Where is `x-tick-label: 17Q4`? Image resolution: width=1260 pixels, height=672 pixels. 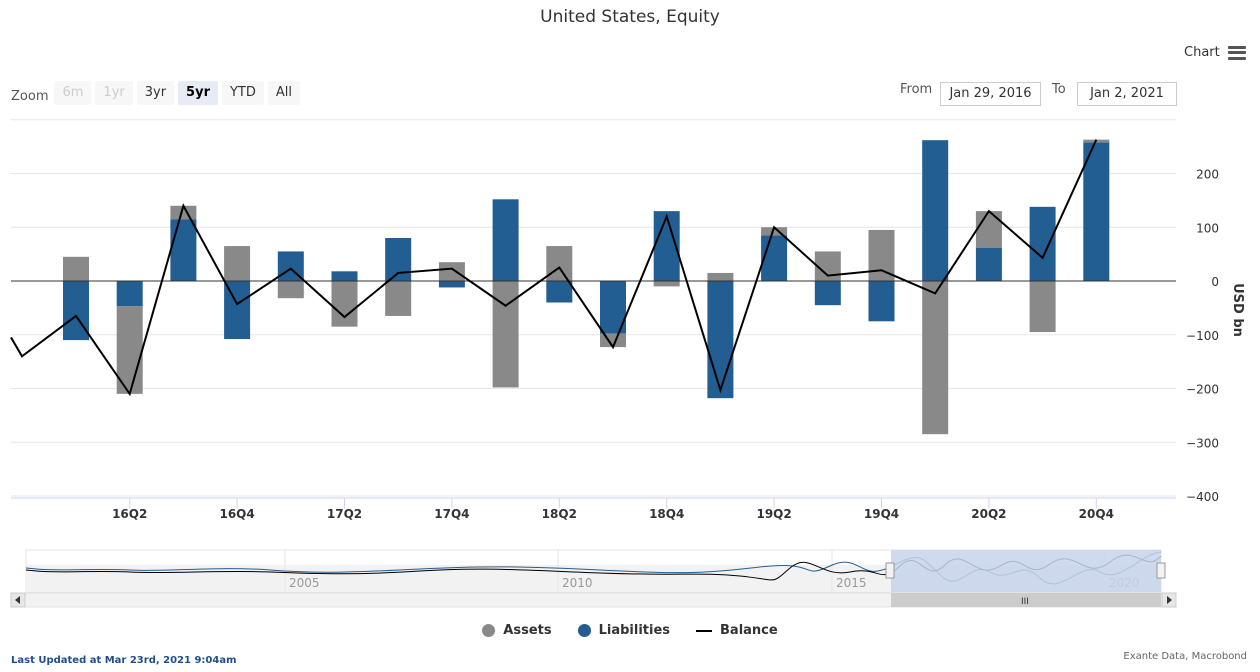
x-tick-label: 17Q4 is located at coordinates (451, 514).